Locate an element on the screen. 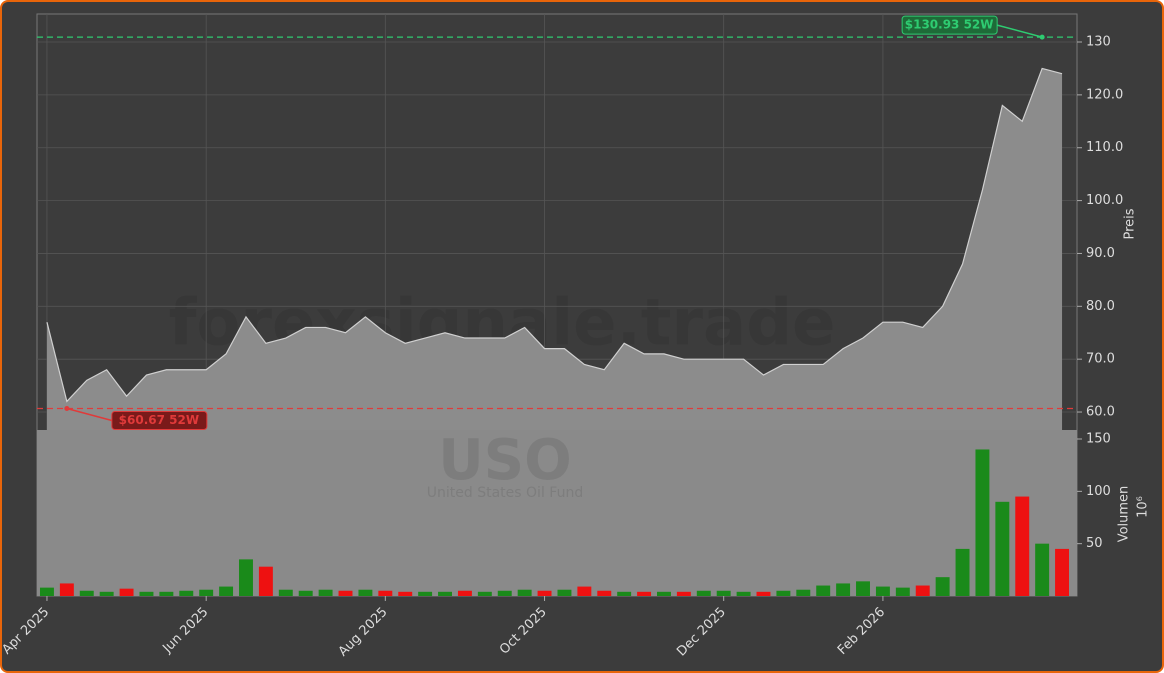 Image resolution: width=1164 pixels, height=673 pixels. y2-tick-label: 100 is located at coordinates (1098, 491).